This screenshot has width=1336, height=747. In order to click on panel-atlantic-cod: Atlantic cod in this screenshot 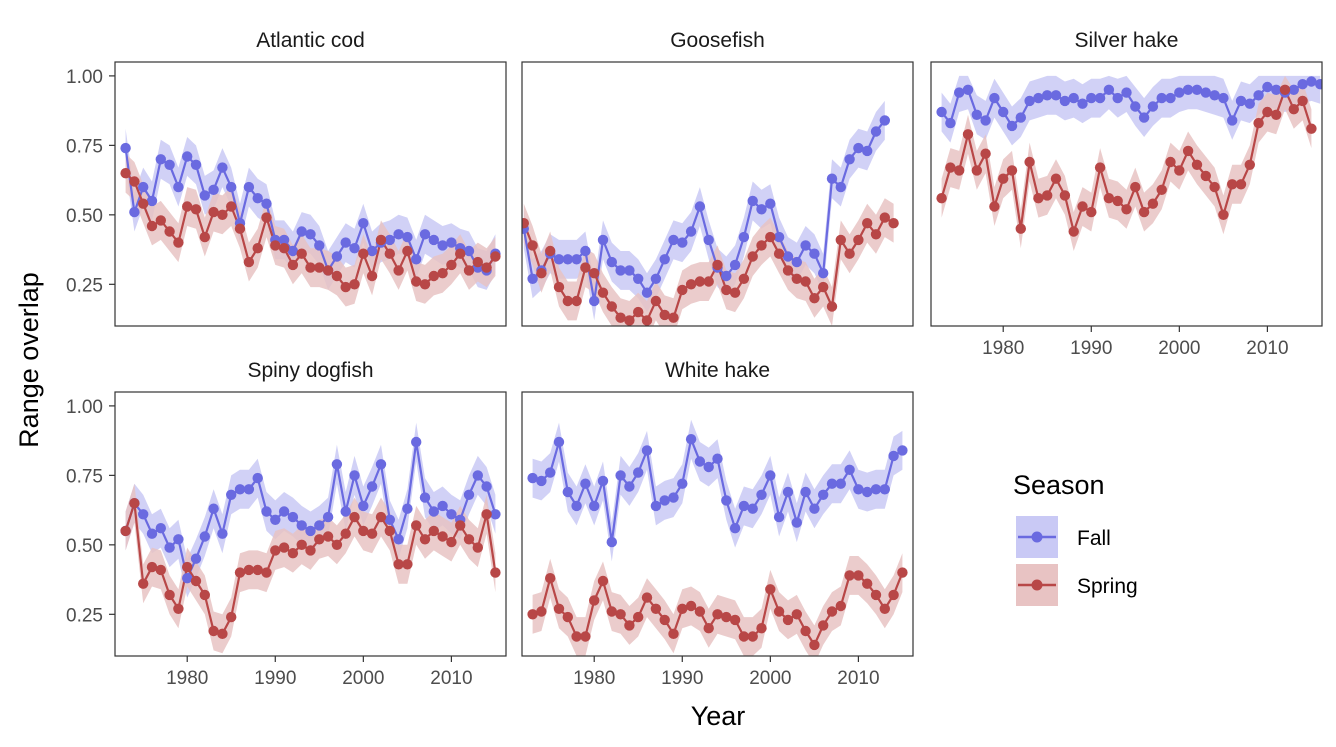, I will do `click(310, 178)`.